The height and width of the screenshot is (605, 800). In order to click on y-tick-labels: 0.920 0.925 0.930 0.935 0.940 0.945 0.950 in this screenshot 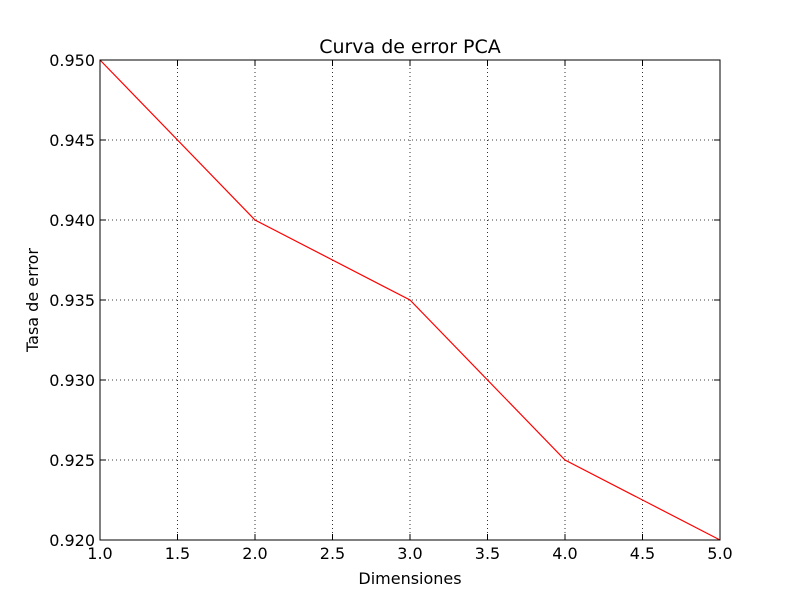, I will do `click(72, 300)`.